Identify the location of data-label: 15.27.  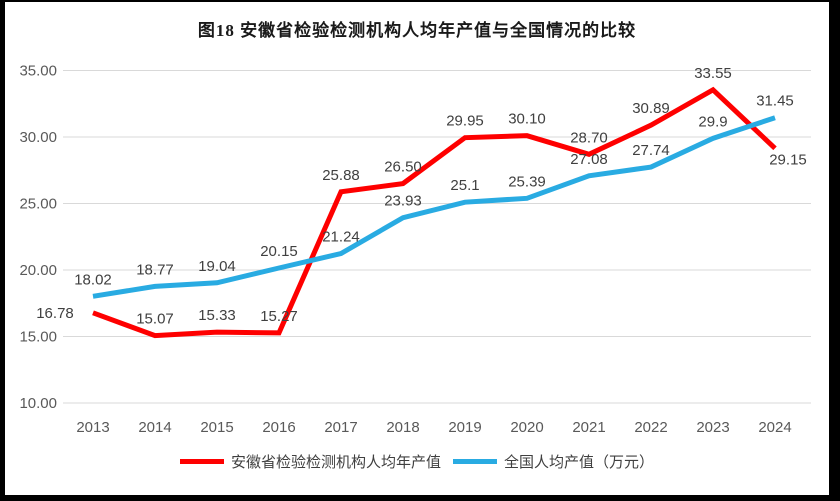
(279, 316).